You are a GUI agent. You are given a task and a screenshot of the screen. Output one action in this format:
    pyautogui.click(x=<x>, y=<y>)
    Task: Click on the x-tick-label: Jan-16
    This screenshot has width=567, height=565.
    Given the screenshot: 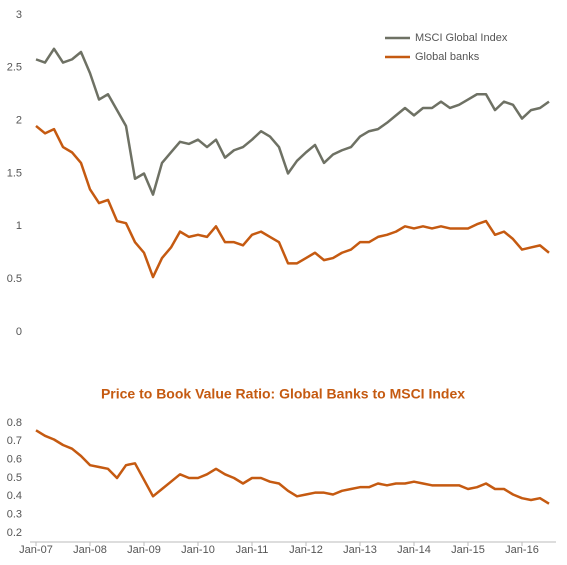 What is the action you would take?
    pyautogui.click(x=522, y=550)
    